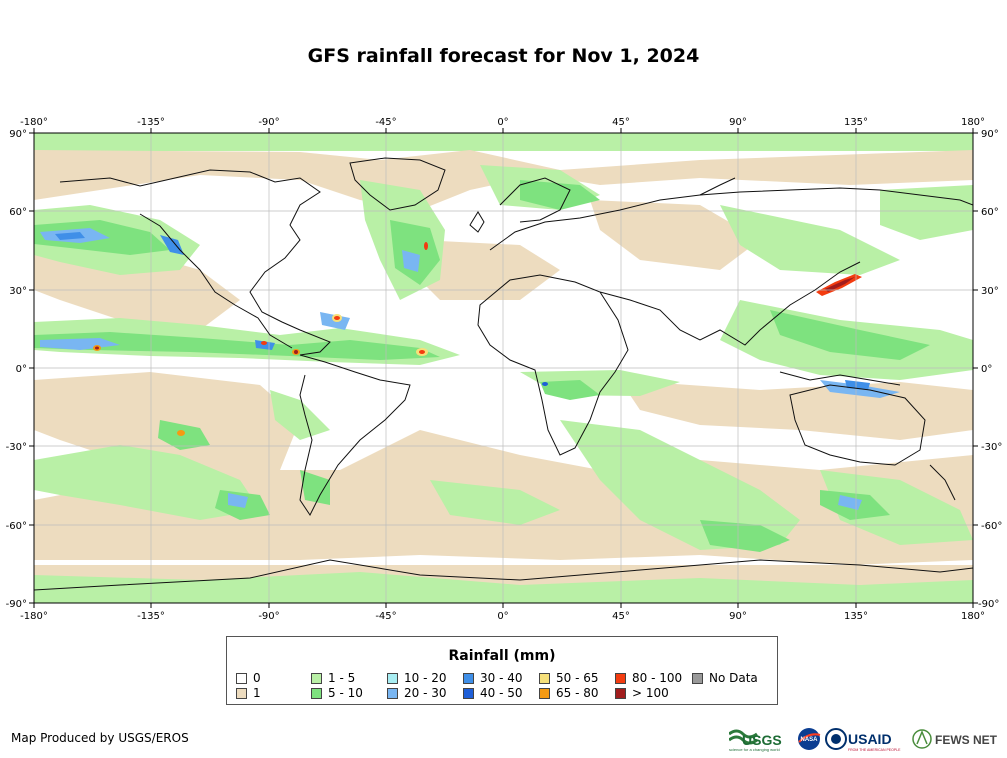  What do you see at coordinates (268, 122) in the screenshot?
I see `lon-label-top: -90°` at bounding box center [268, 122].